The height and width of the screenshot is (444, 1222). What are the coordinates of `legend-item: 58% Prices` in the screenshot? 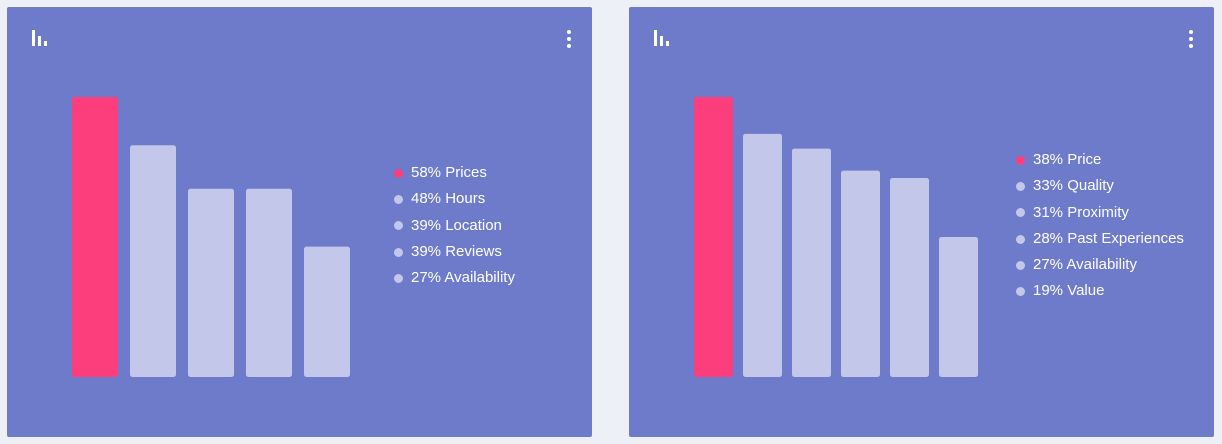 It's located at (454, 173).